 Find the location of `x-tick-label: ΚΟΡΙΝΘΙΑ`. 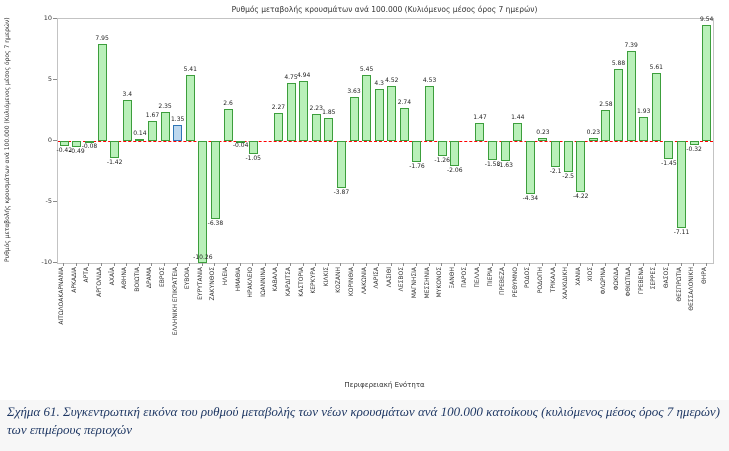

x-tick-label: ΚΟΡΙΝΘΙΑ is located at coordinates (351, 282).